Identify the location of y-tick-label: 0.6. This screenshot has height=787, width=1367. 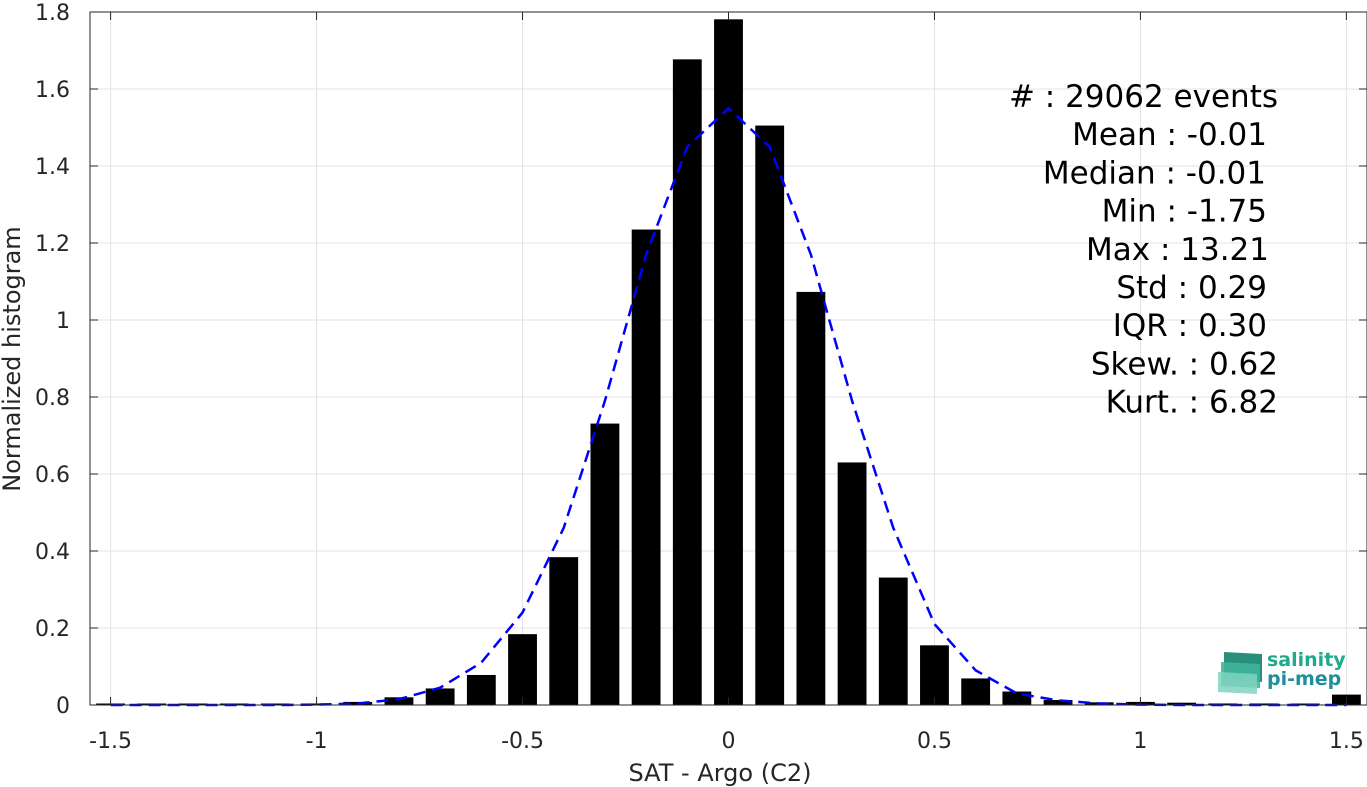
(52, 475).